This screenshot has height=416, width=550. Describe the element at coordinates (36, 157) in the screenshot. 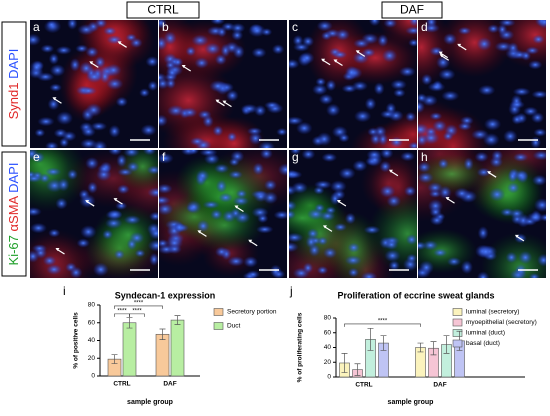

I see `panel-letter: e` at that location.